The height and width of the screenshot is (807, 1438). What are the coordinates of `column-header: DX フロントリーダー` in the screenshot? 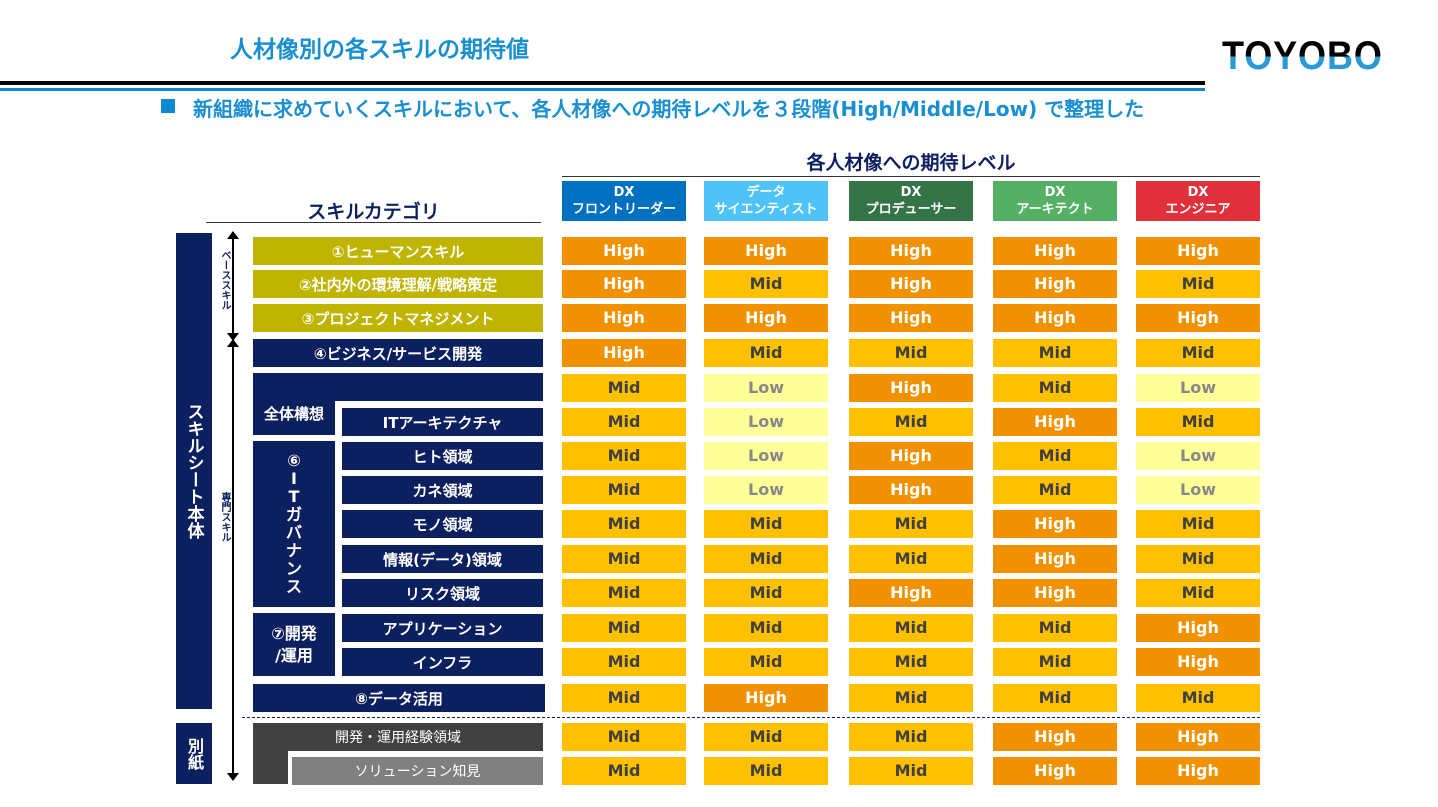 It's located at (624, 201).